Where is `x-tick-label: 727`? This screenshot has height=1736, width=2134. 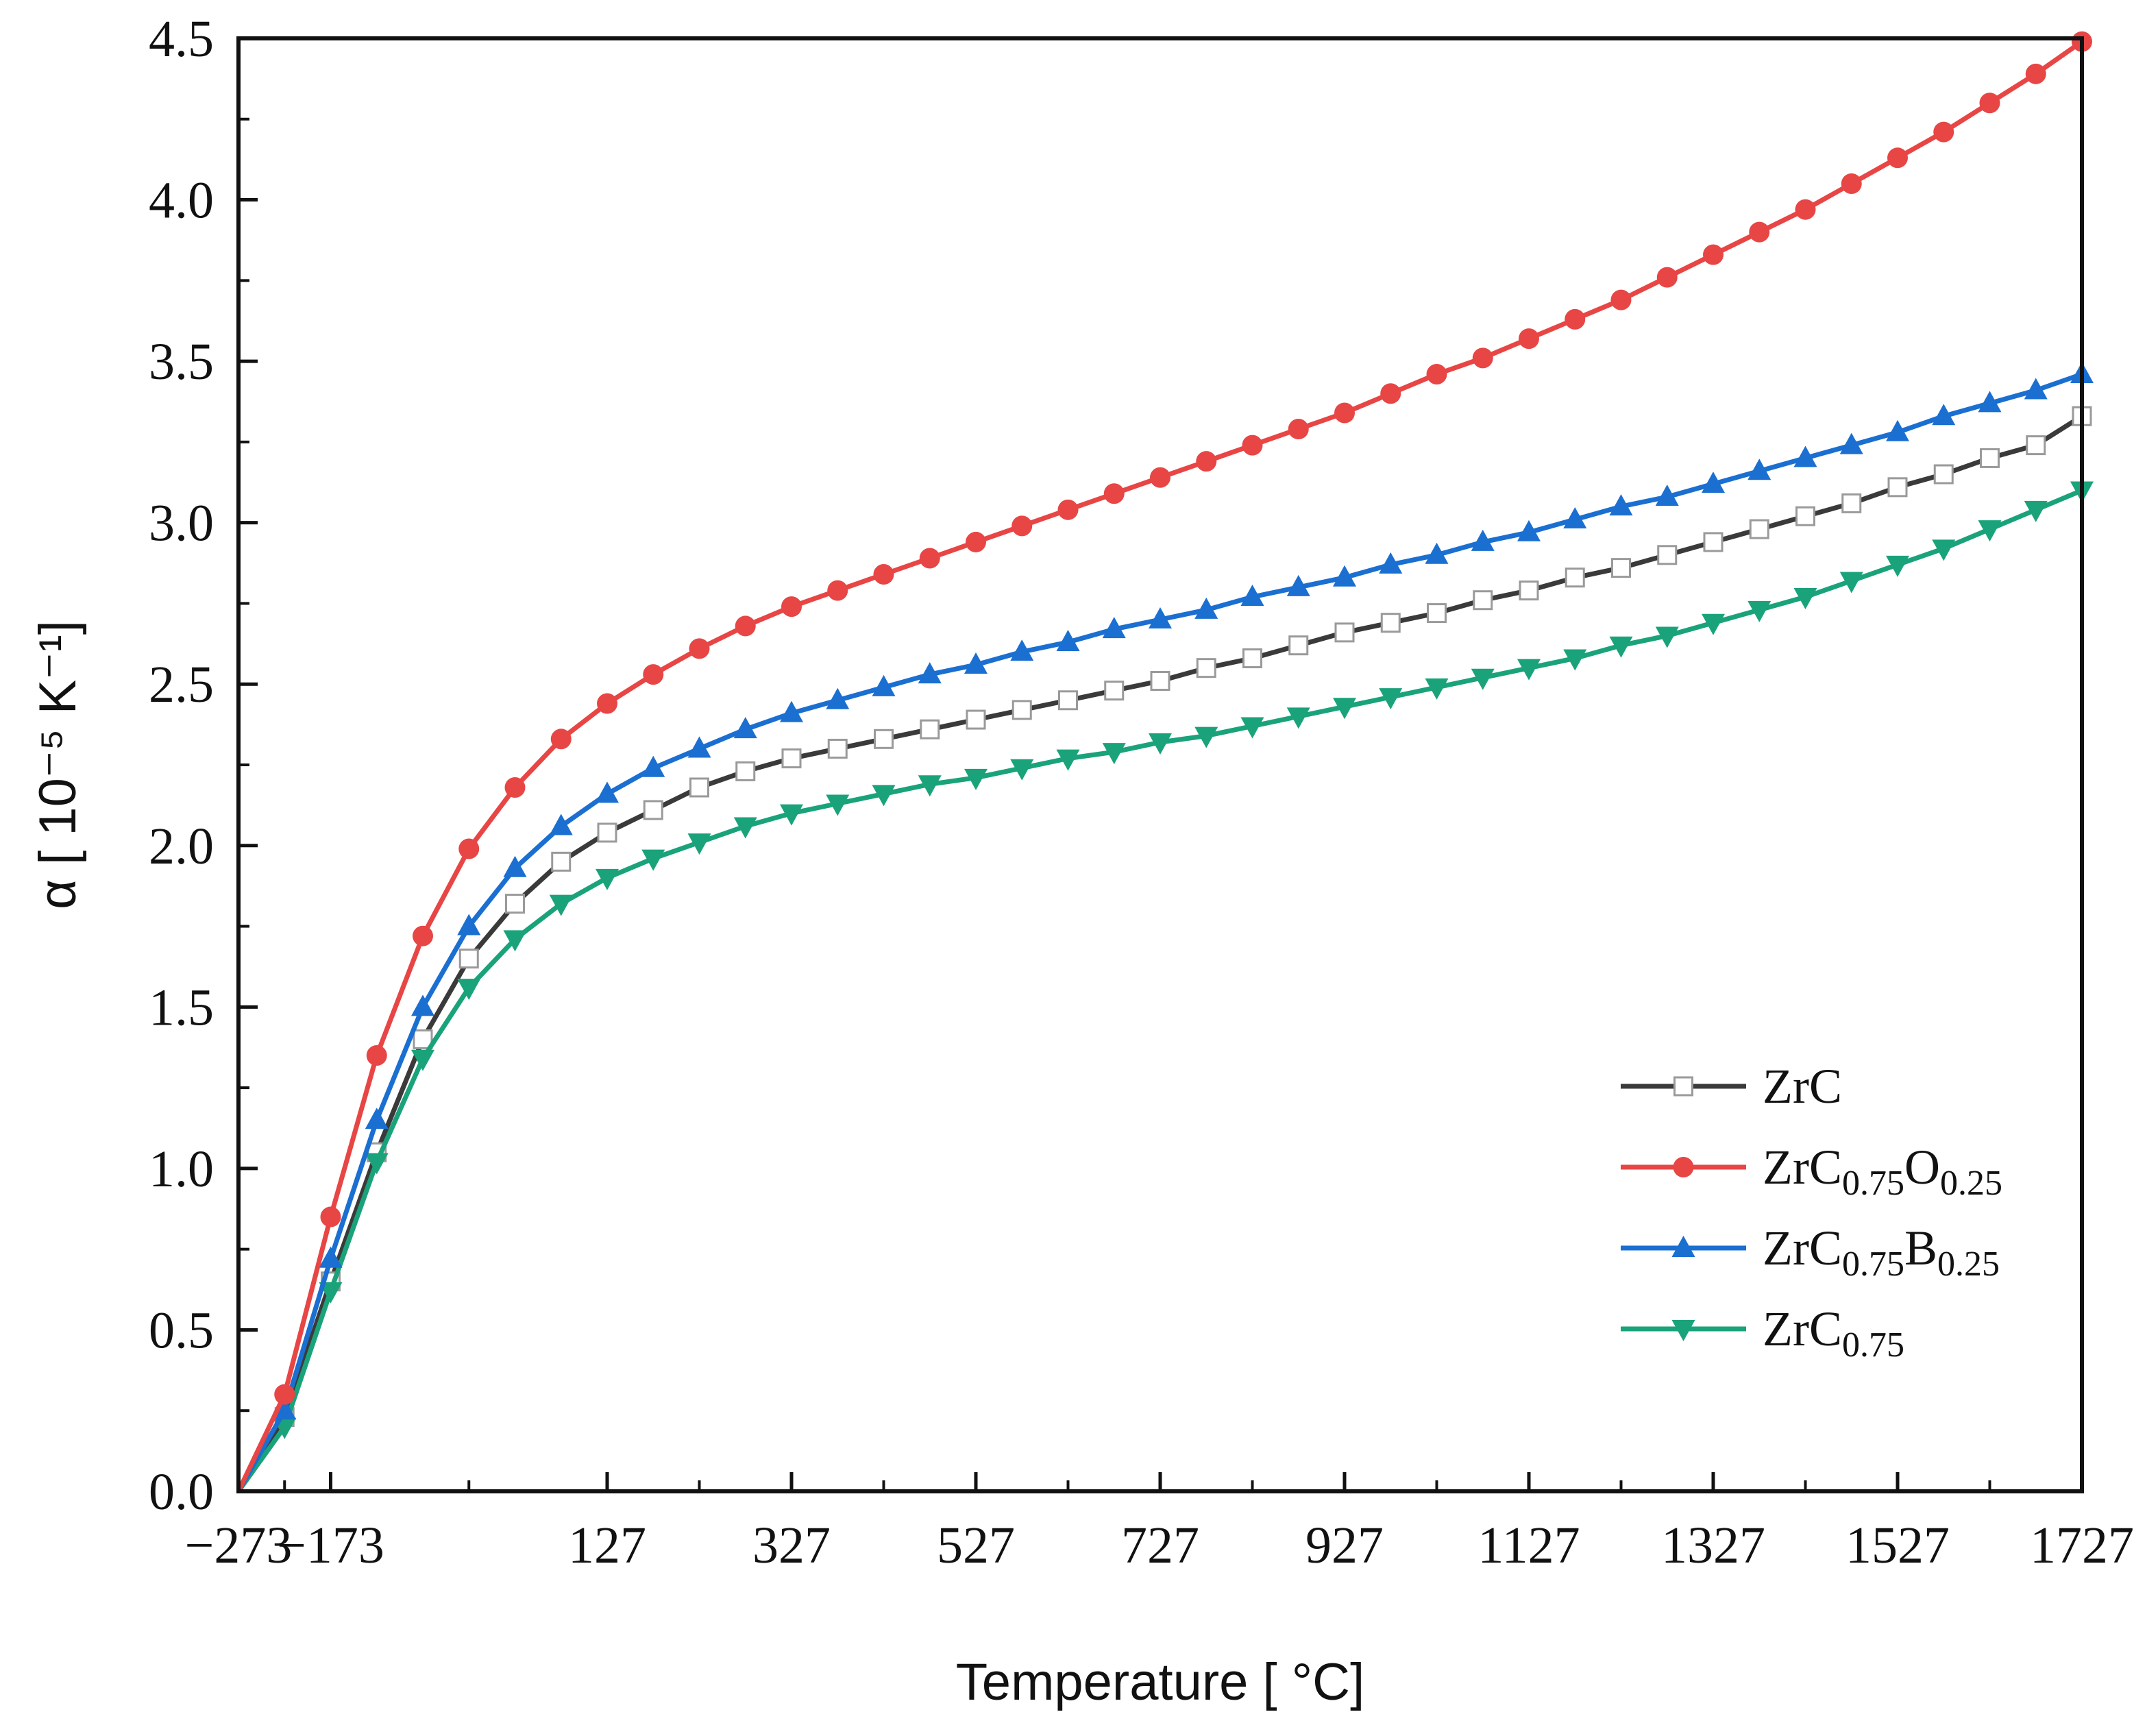
x-tick-label: 727 is located at coordinates (1160, 1546).